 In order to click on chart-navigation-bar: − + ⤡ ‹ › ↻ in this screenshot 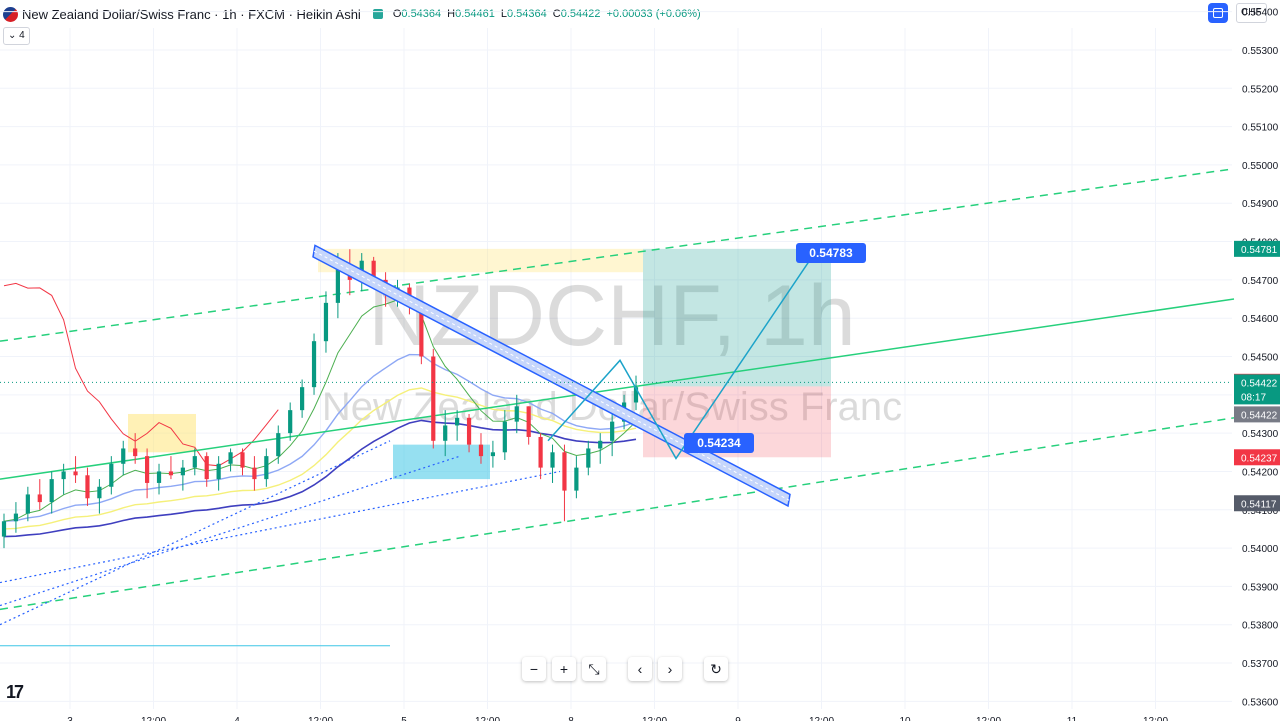, I will do `click(625, 669)`.